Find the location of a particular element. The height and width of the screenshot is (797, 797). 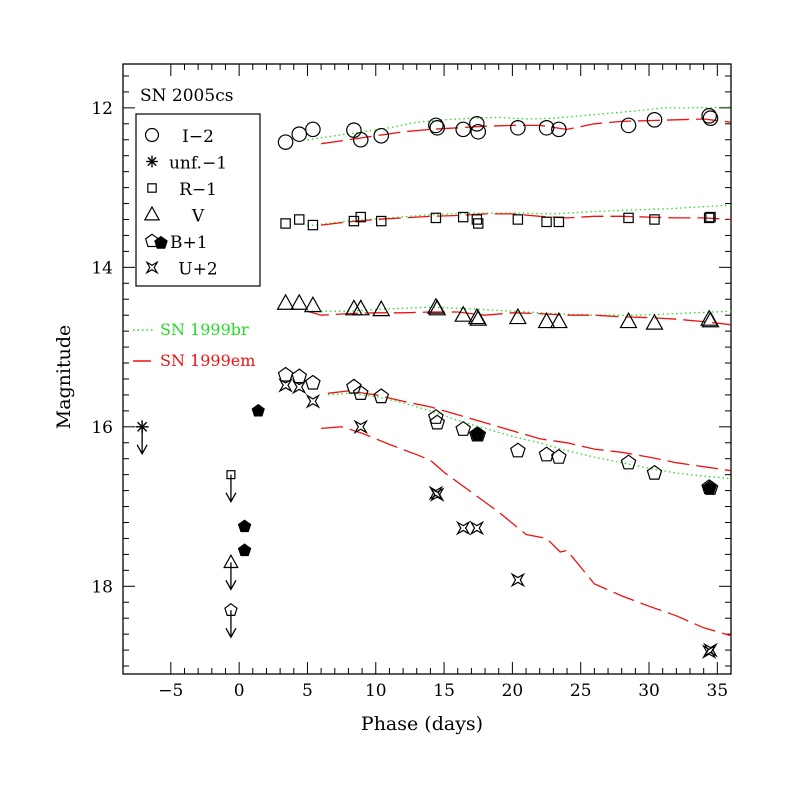

model-legend-label: SN 1999br is located at coordinates (204, 329).